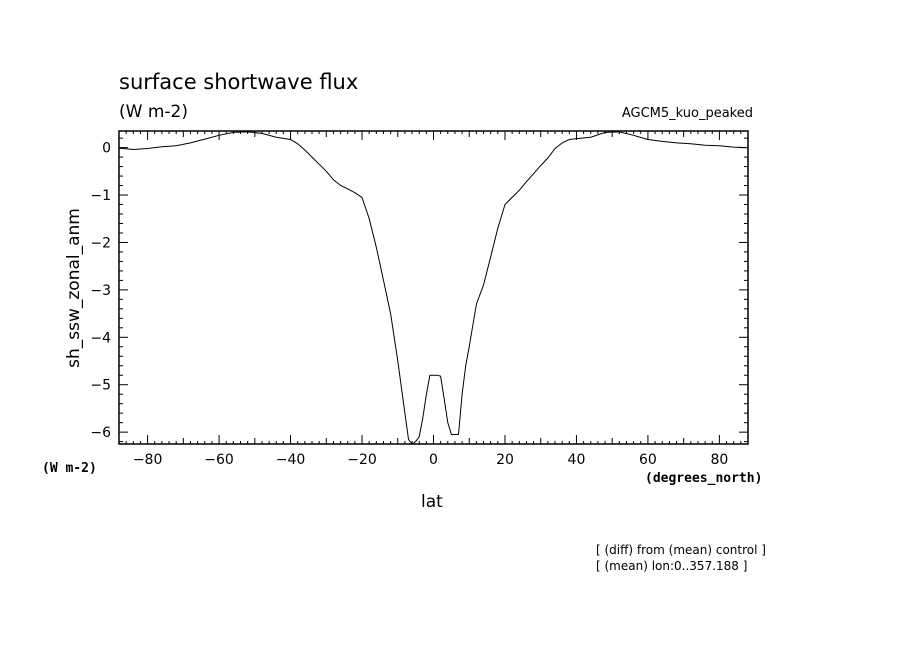 The height and width of the screenshot is (654, 904). I want to click on y-axis-label: sh_ssw_zonal_anm, so click(74, 288).